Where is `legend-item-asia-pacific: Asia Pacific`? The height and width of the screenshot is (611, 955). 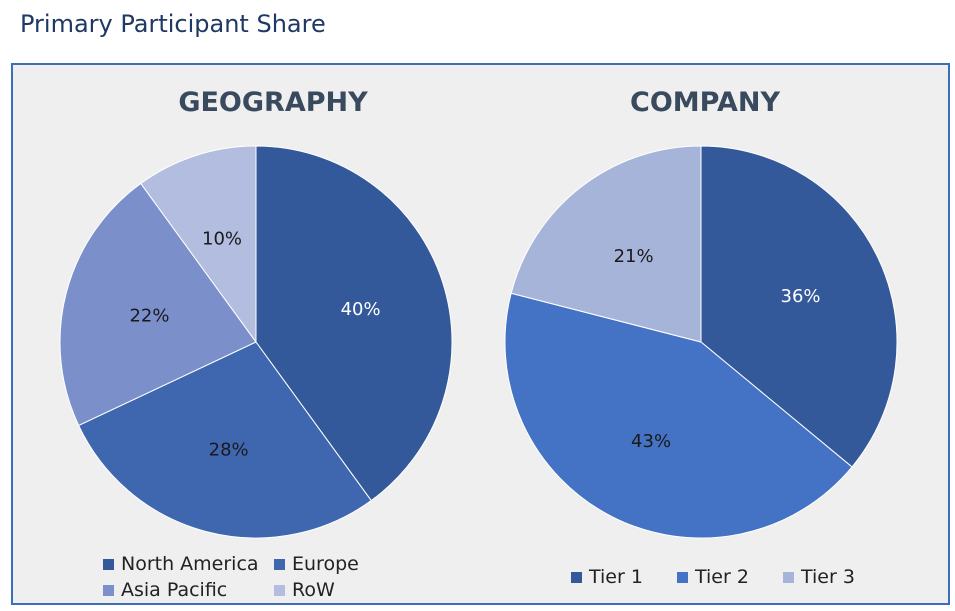
legend-item-asia-pacific: Asia Pacific is located at coordinates (165, 590).